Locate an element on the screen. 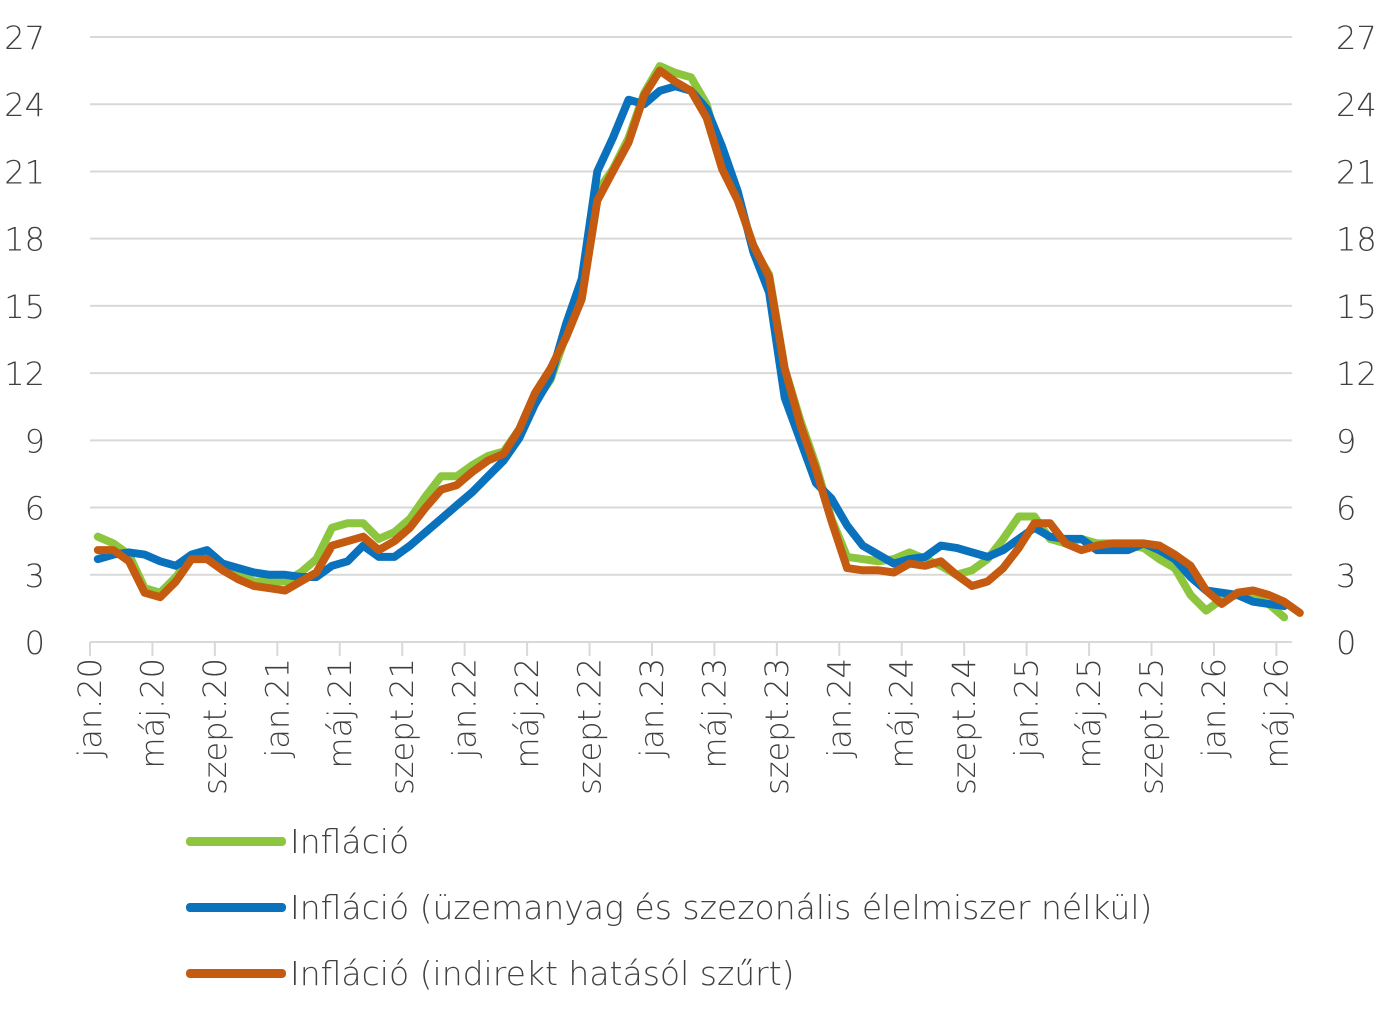 This screenshot has height=1020, width=1383. x-tick-label-2: szept.20 is located at coordinates (215, 726).